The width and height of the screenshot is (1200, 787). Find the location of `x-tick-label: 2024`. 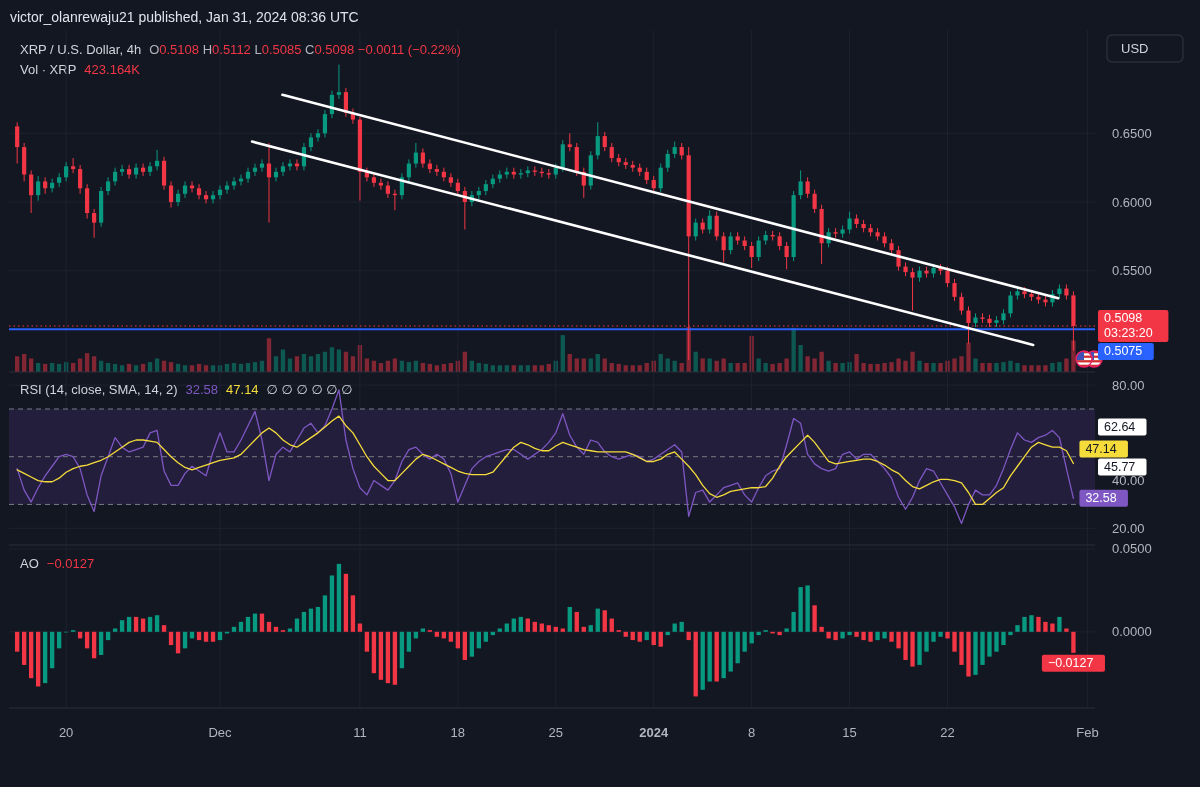

x-tick-label: 2024 is located at coordinates (654, 732).